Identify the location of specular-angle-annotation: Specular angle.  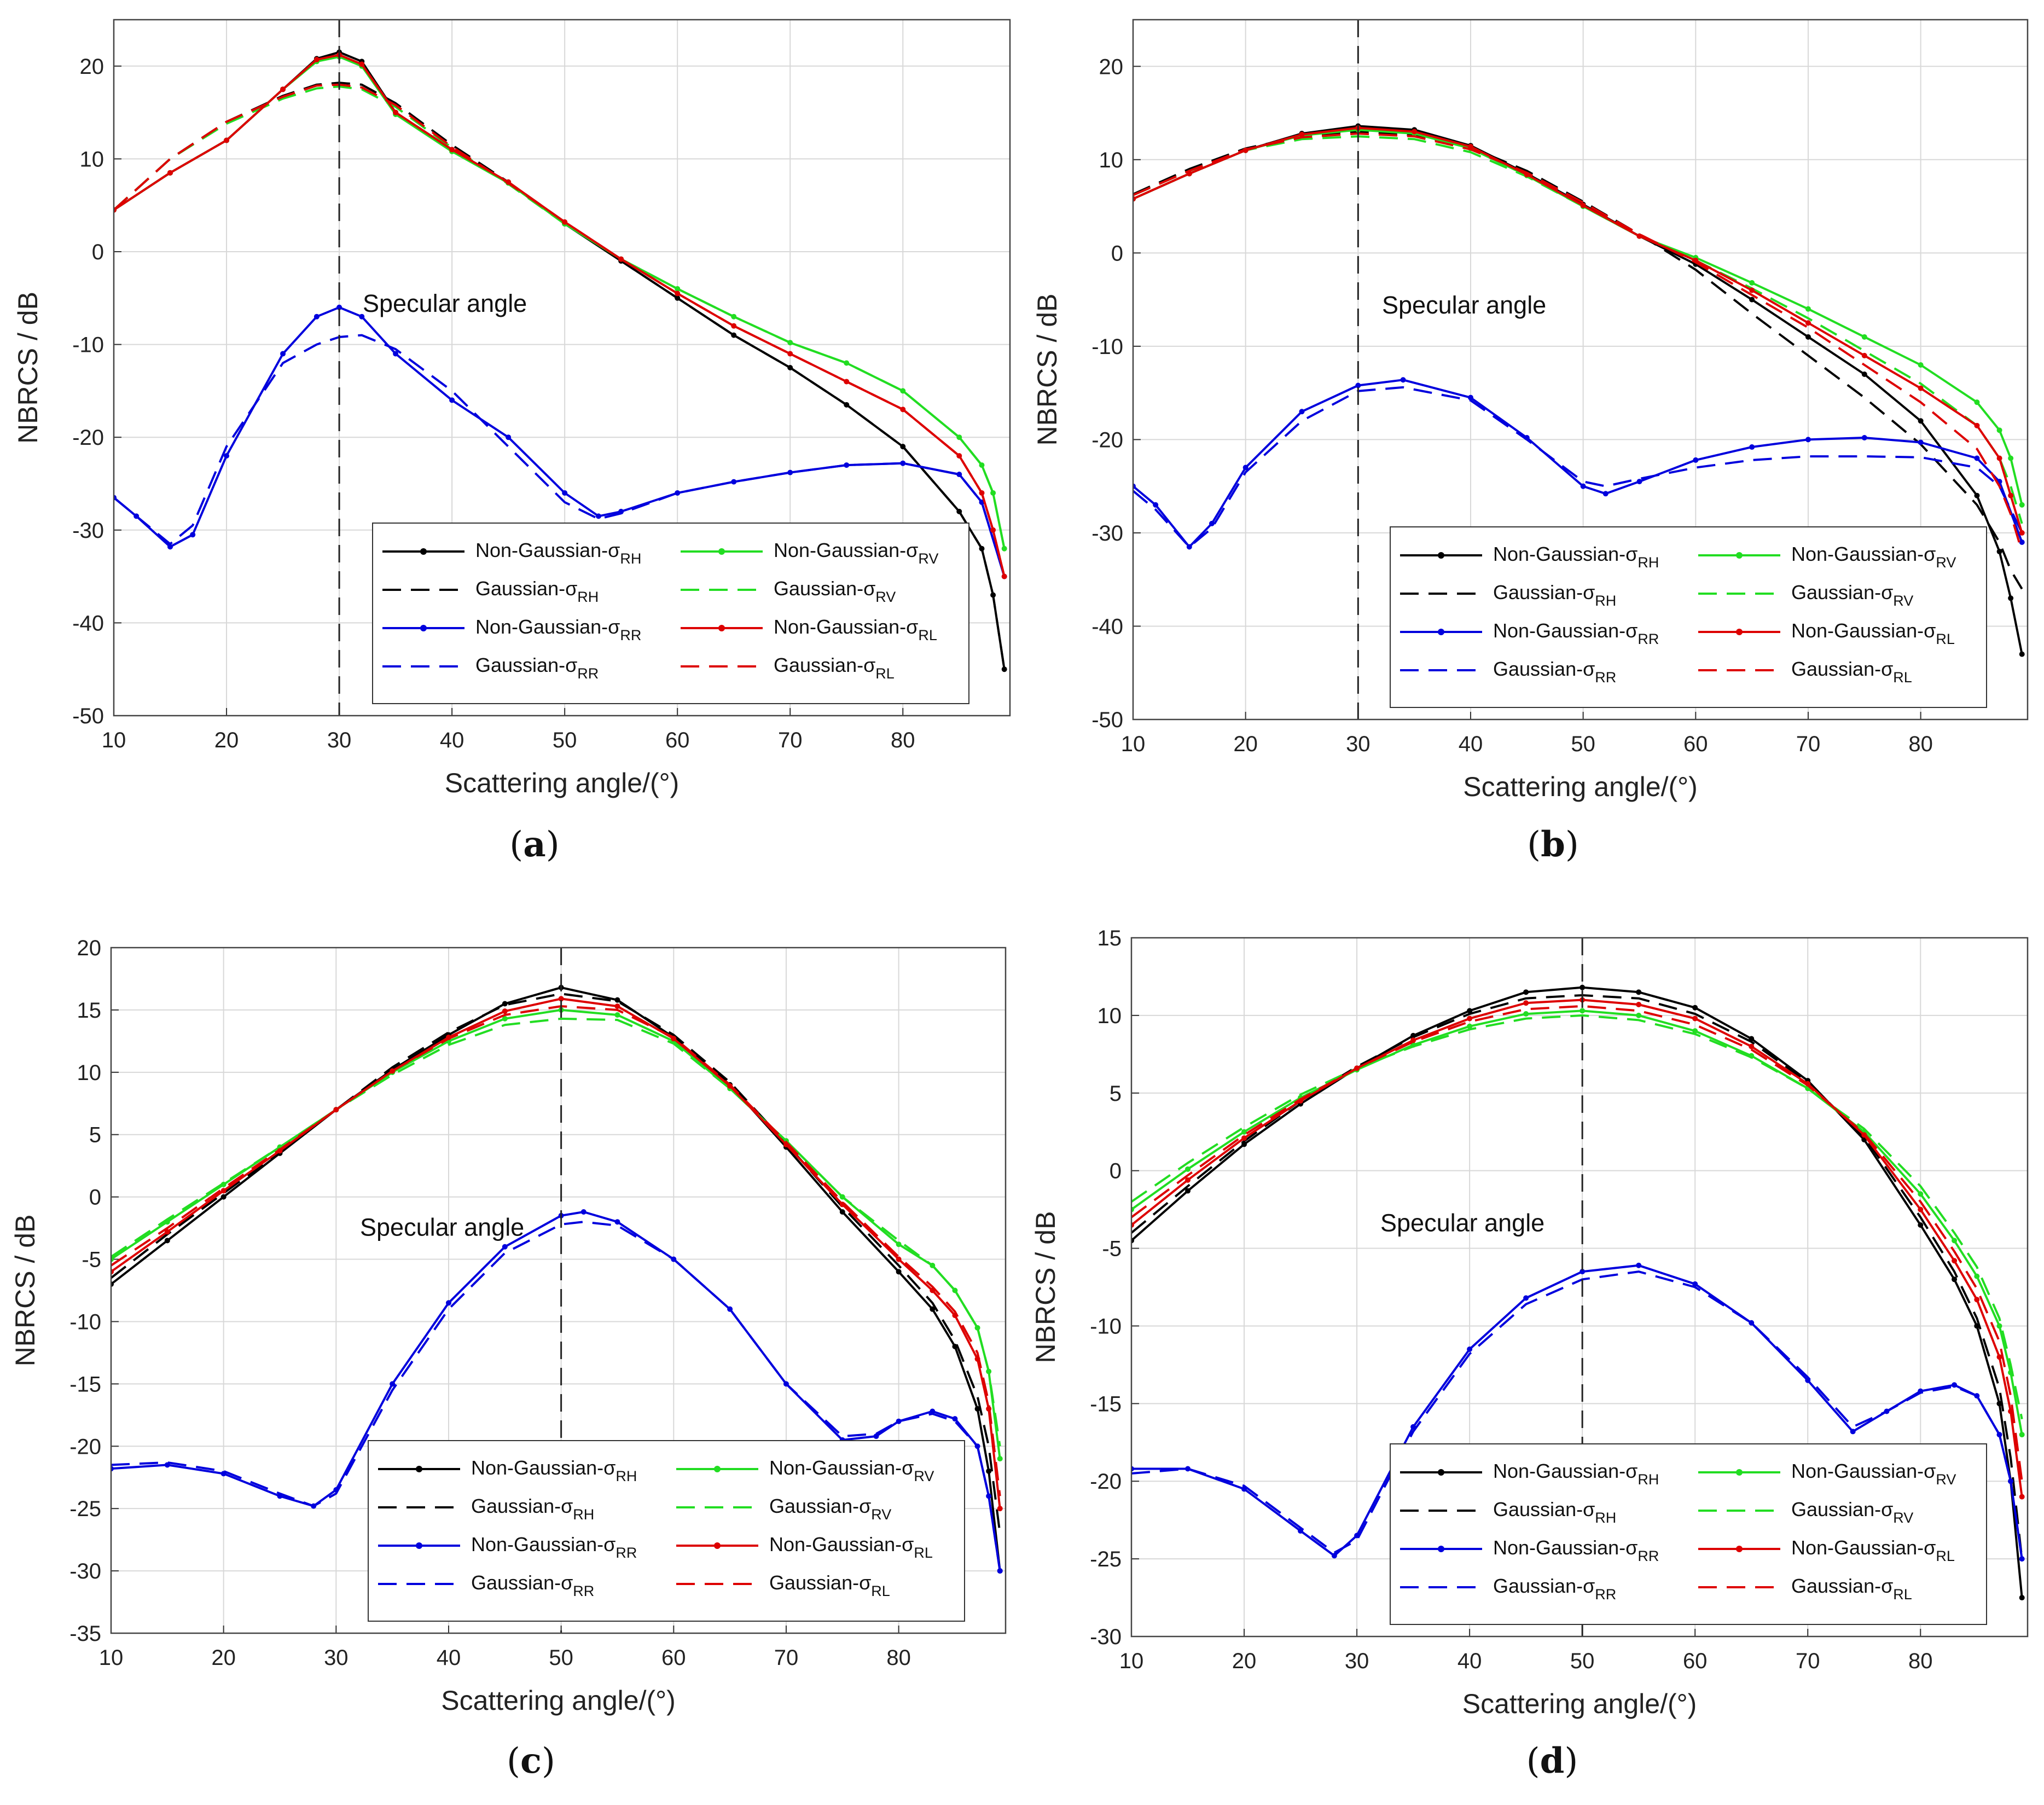
(445, 303).